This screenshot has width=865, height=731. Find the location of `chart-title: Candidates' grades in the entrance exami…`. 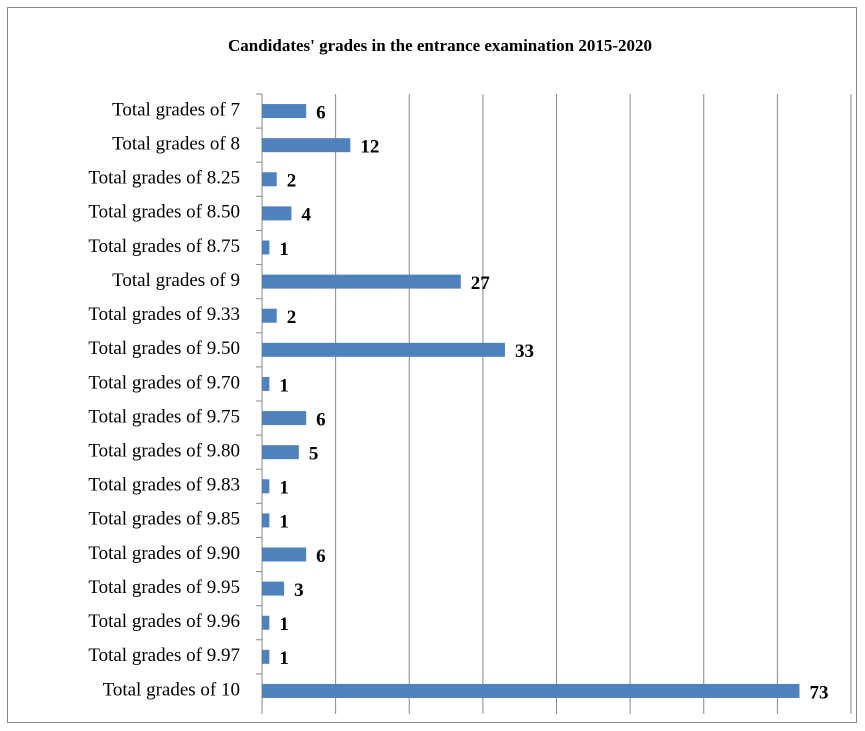

chart-title: Candidates' grades in the entrance exami… is located at coordinates (440, 45).